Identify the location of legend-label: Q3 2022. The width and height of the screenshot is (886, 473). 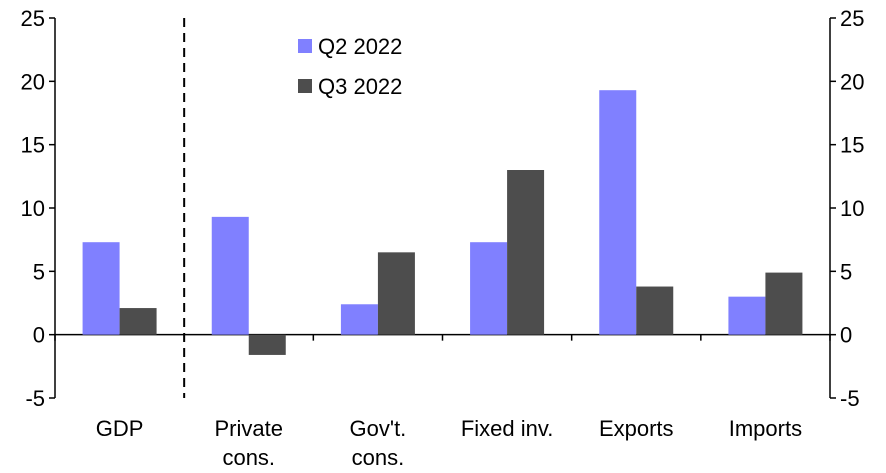
(360, 86).